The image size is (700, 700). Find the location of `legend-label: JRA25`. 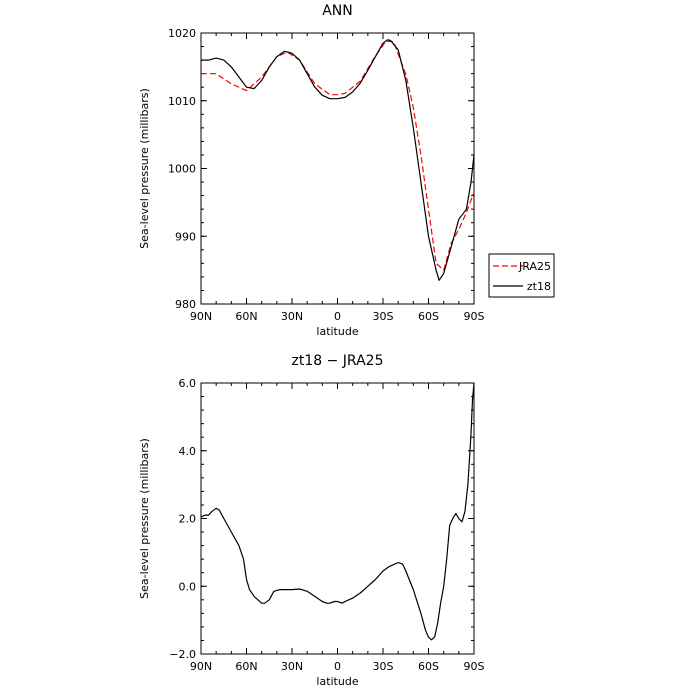

legend-label: JRA25 is located at coordinates (534, 266).